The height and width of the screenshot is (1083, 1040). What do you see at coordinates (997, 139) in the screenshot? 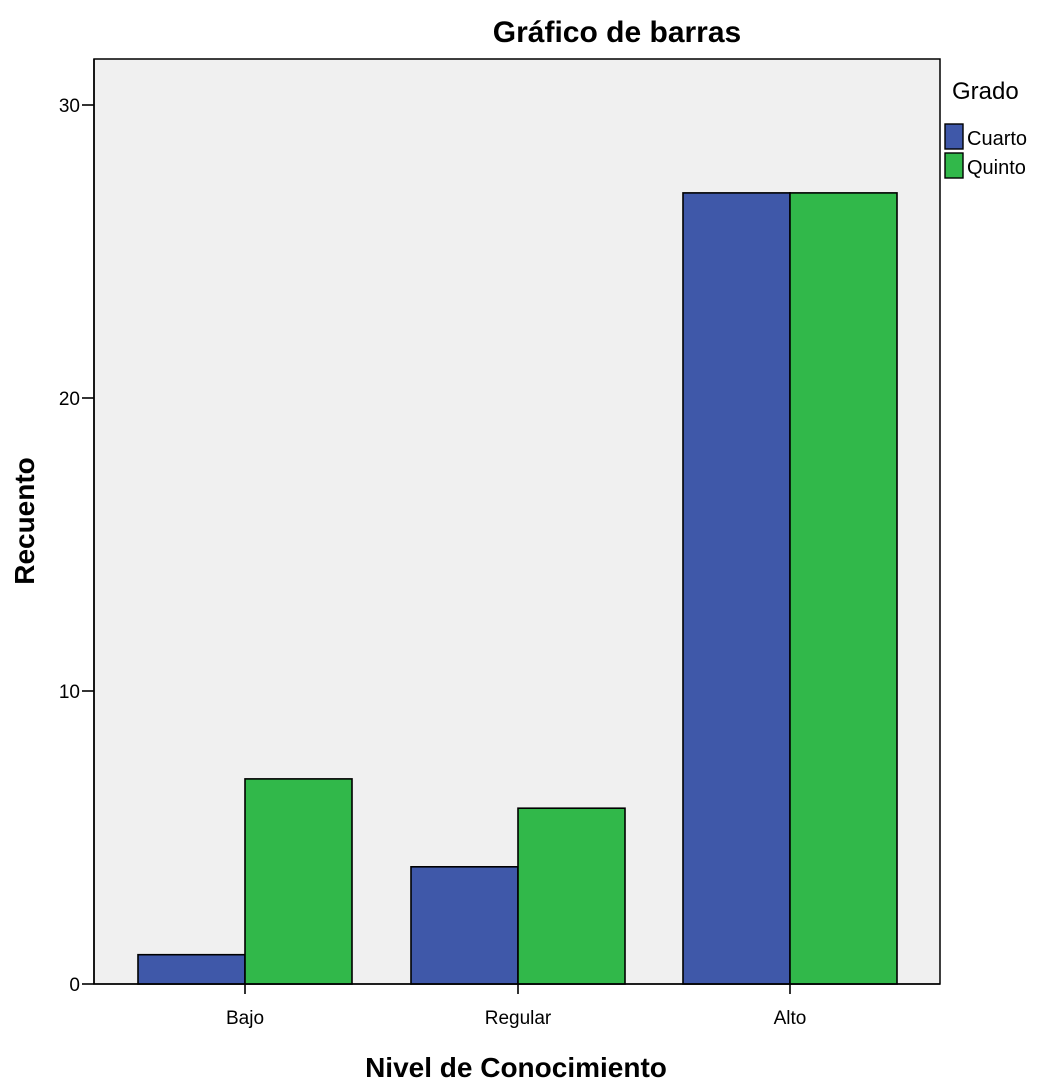
I see `legend-label-cuarto: Cuarto` at bounding box center [997, 139].